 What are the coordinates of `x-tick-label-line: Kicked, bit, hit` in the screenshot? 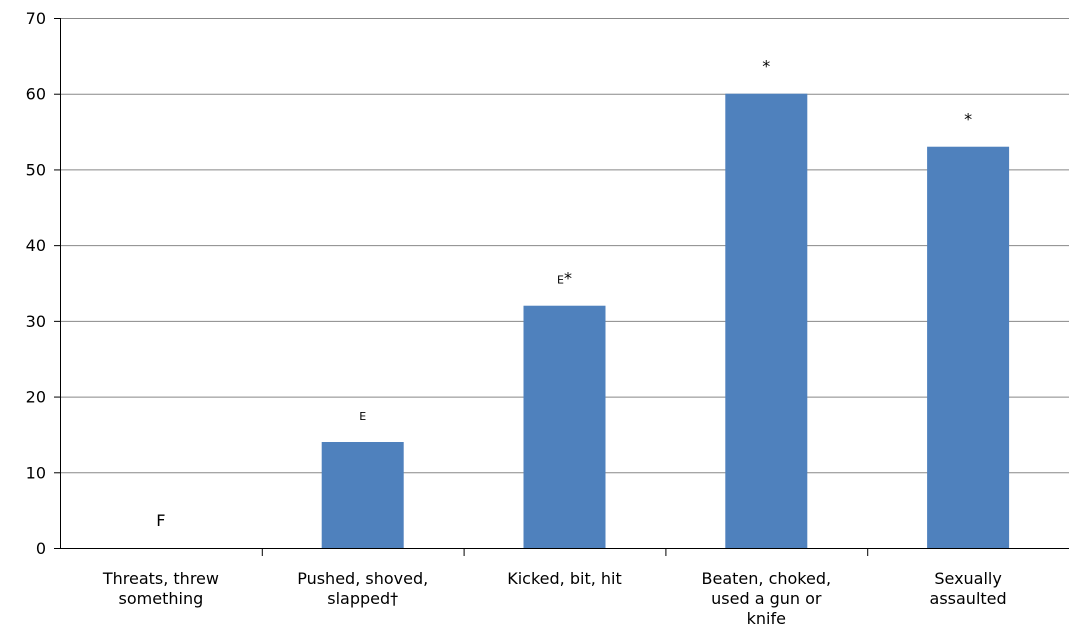 It's located at (564, 578).